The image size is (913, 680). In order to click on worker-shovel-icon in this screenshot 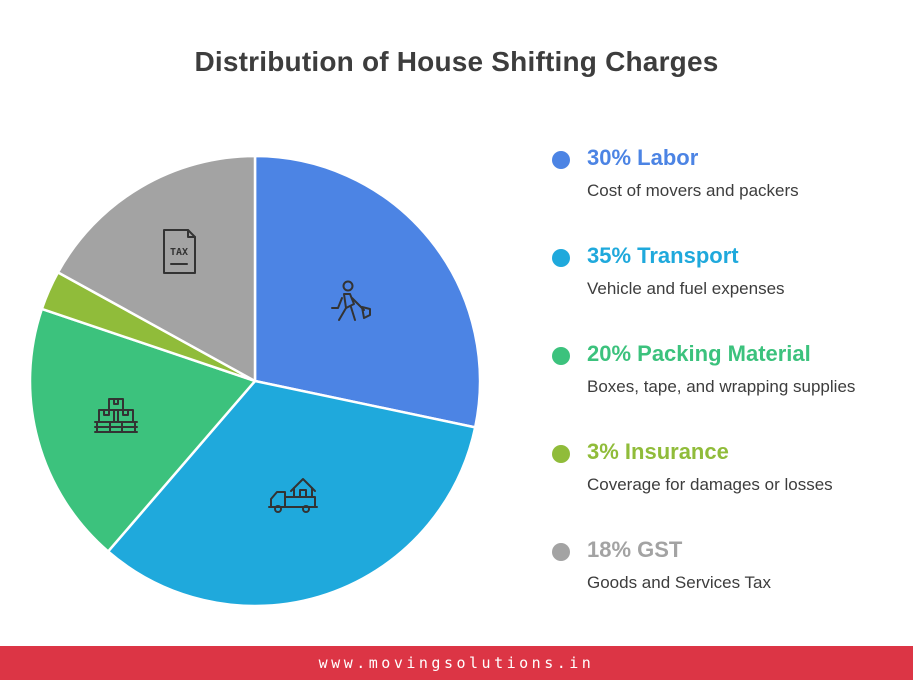, I will do `click(351, 300)`.